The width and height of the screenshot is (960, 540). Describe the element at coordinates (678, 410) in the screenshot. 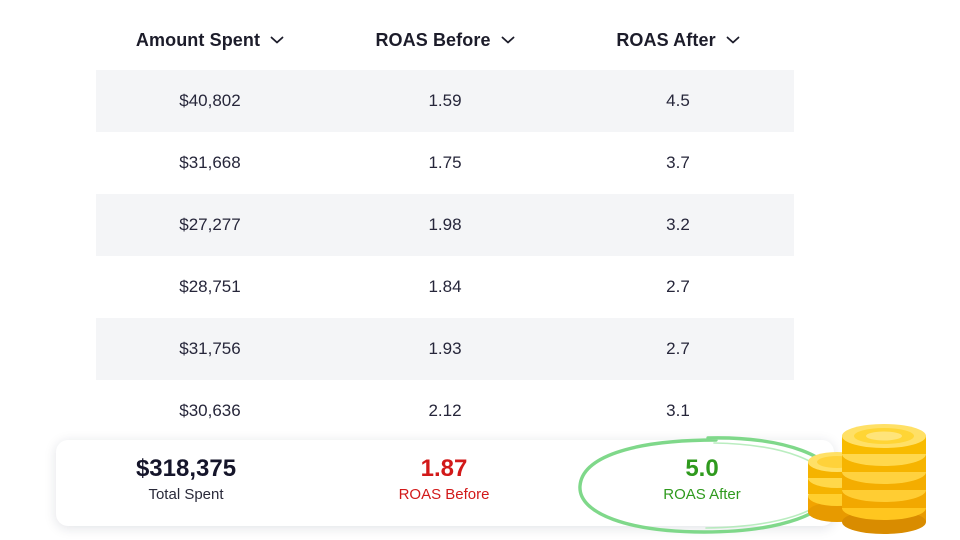

I see `roas-after-cell: 3.1` at that location.